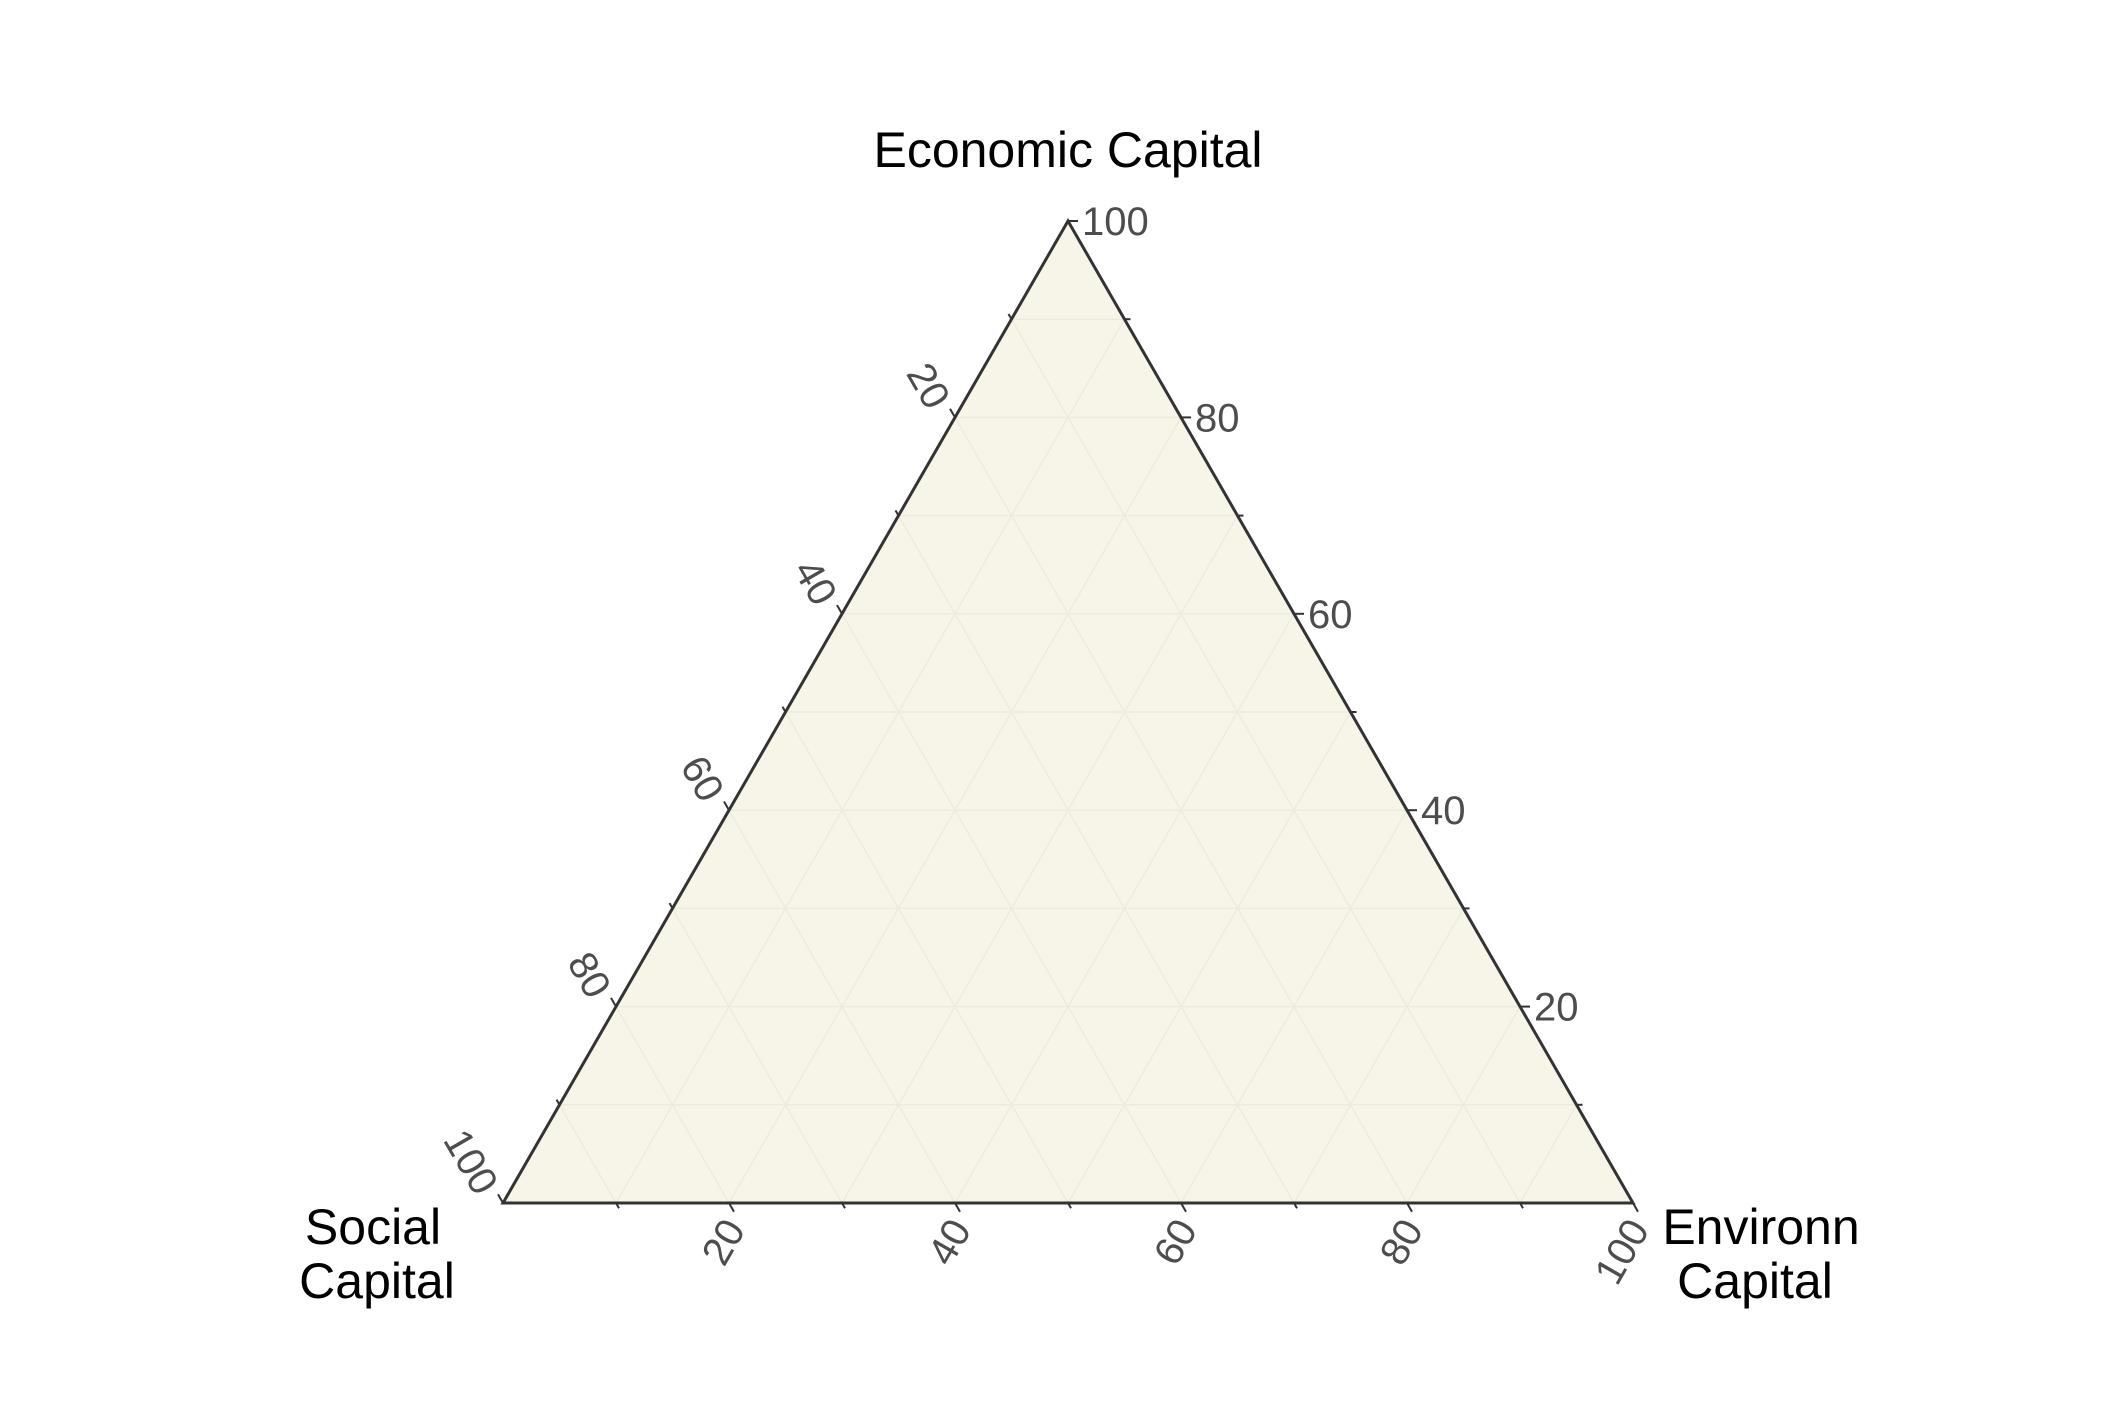 The height and width of the screenshot is (1417, 2125). What do you see at coordinates (928, 386) in the screenshot?
I see `tick-label-left-20: 20` at bounding box center [928, 386].